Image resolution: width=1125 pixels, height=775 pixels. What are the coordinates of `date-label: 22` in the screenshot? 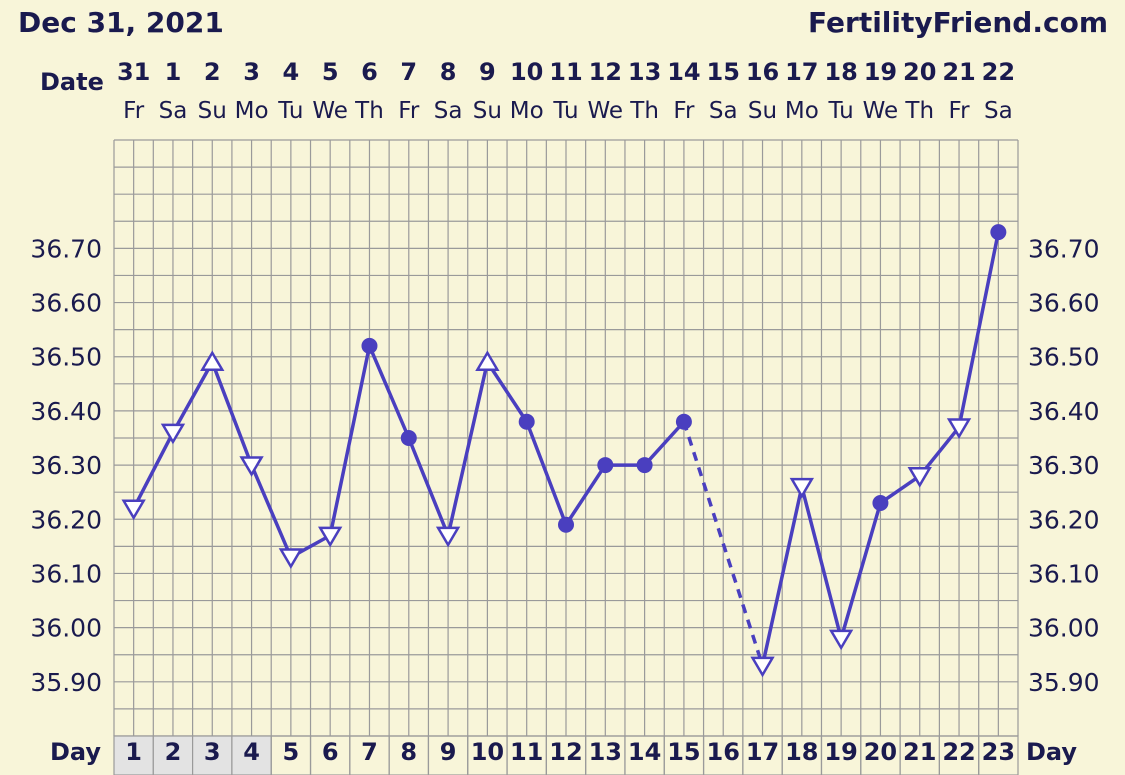 It's located at (998, 72).